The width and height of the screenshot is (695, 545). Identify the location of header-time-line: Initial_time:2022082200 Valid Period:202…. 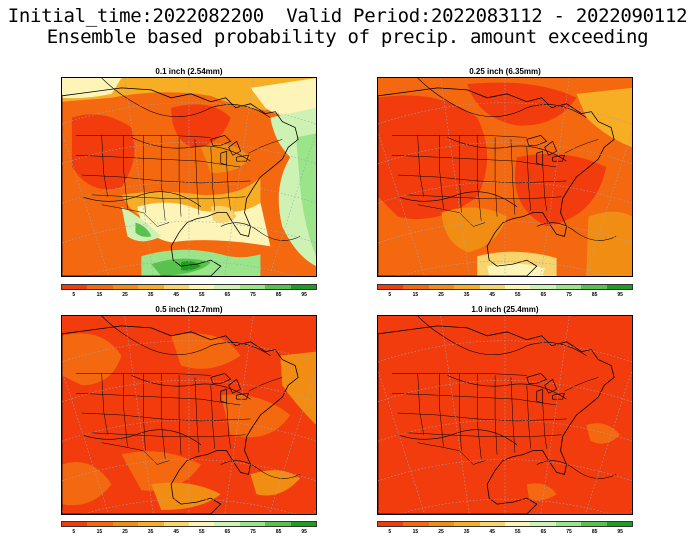
(347, 16).